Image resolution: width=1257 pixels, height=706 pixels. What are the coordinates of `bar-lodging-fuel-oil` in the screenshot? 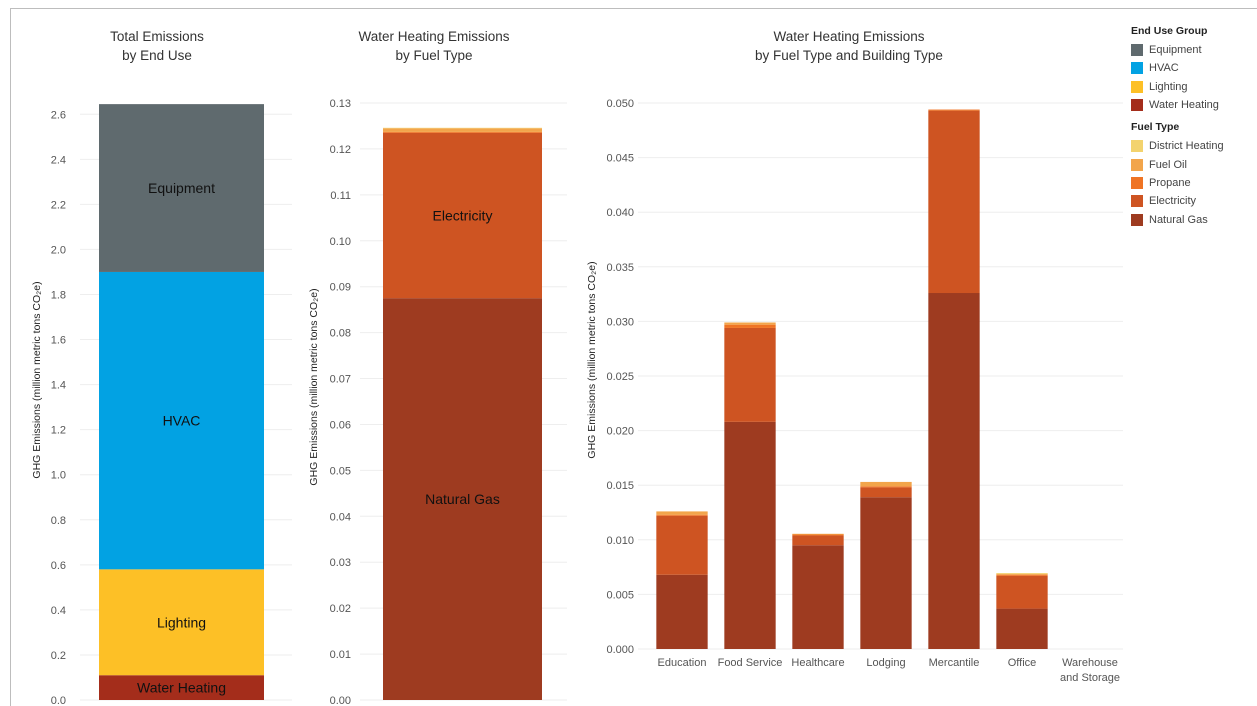 It's located at (886, 484).